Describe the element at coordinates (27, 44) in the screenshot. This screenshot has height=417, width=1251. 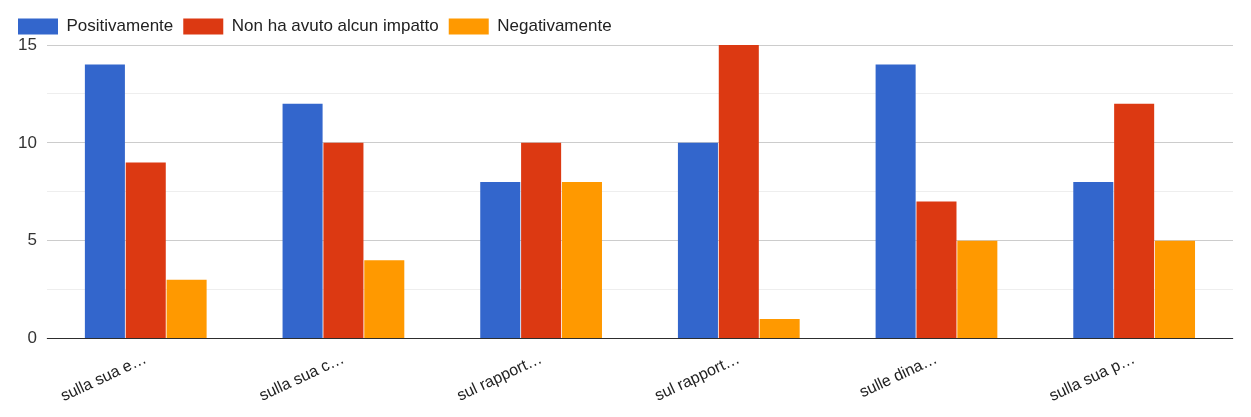
I see `y-tick-label: 15` at that location.